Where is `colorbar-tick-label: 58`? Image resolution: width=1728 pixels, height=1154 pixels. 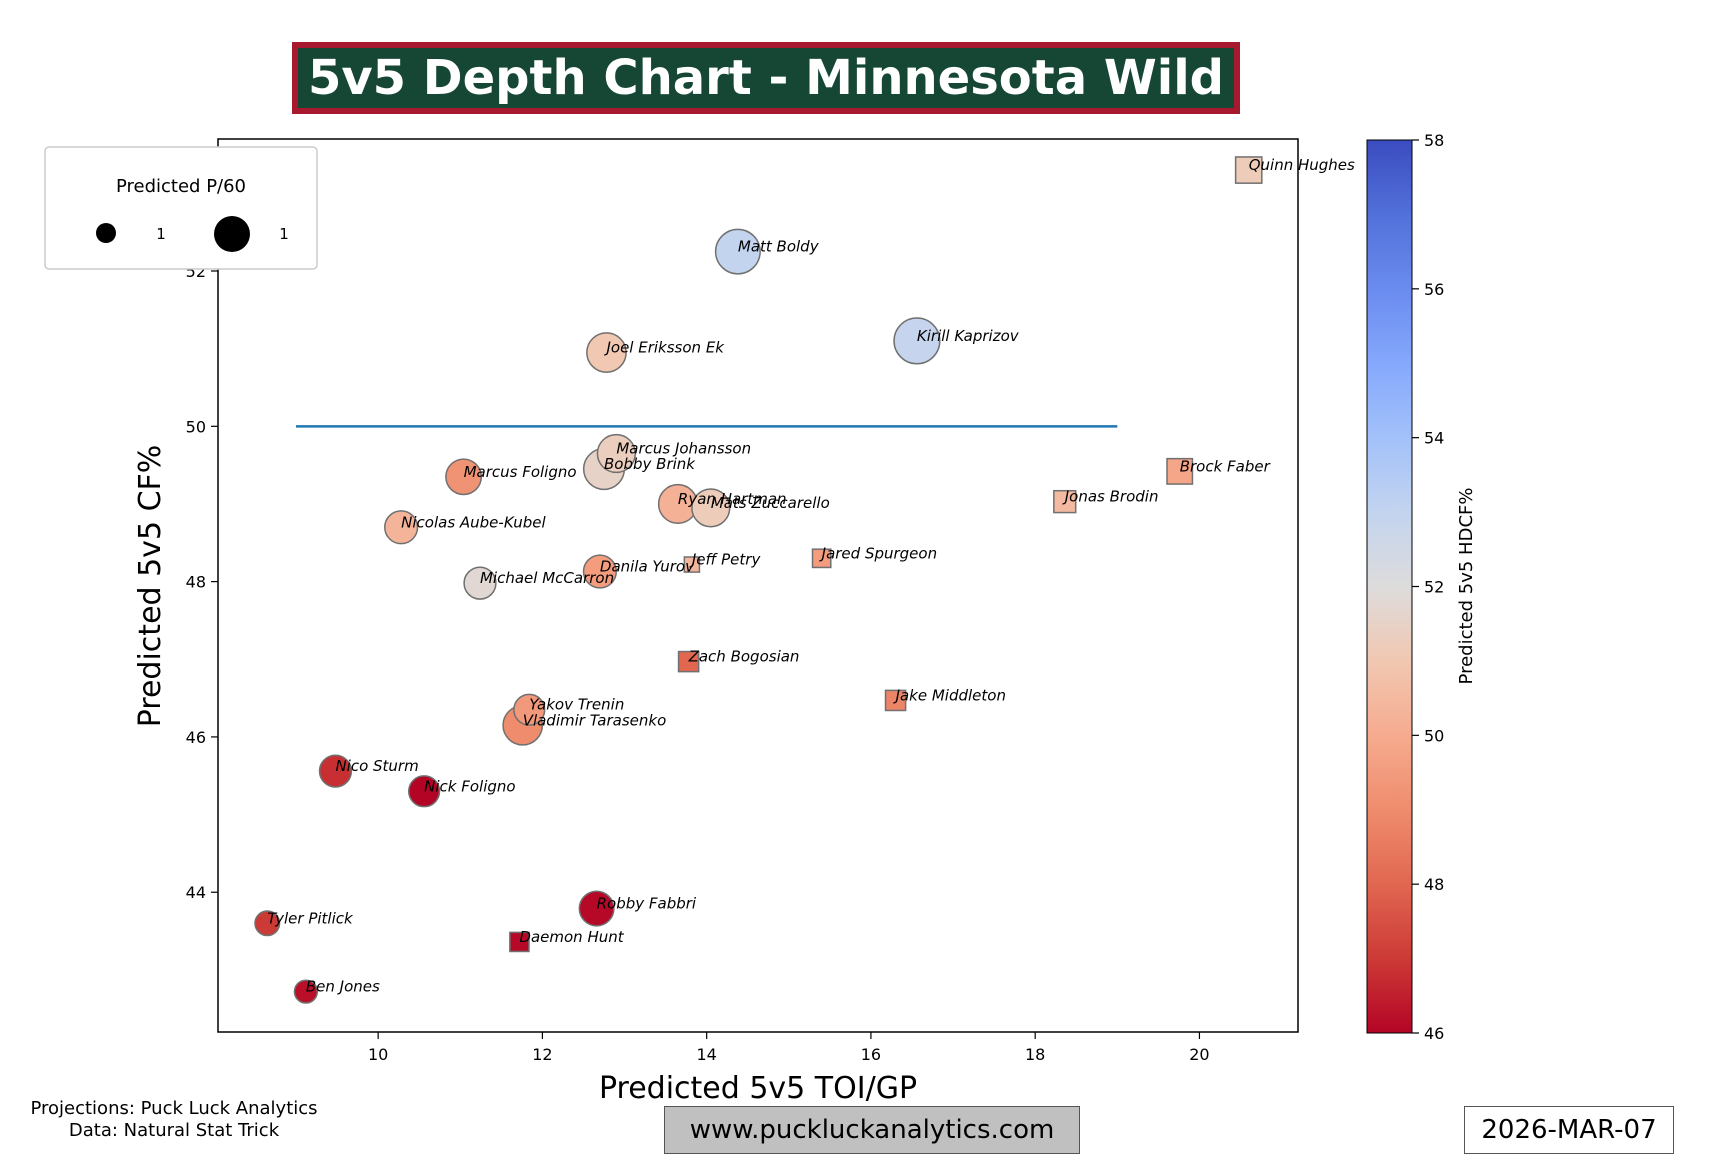 colorbar-tick-label: 58 is located at coordinates (1434, 140).